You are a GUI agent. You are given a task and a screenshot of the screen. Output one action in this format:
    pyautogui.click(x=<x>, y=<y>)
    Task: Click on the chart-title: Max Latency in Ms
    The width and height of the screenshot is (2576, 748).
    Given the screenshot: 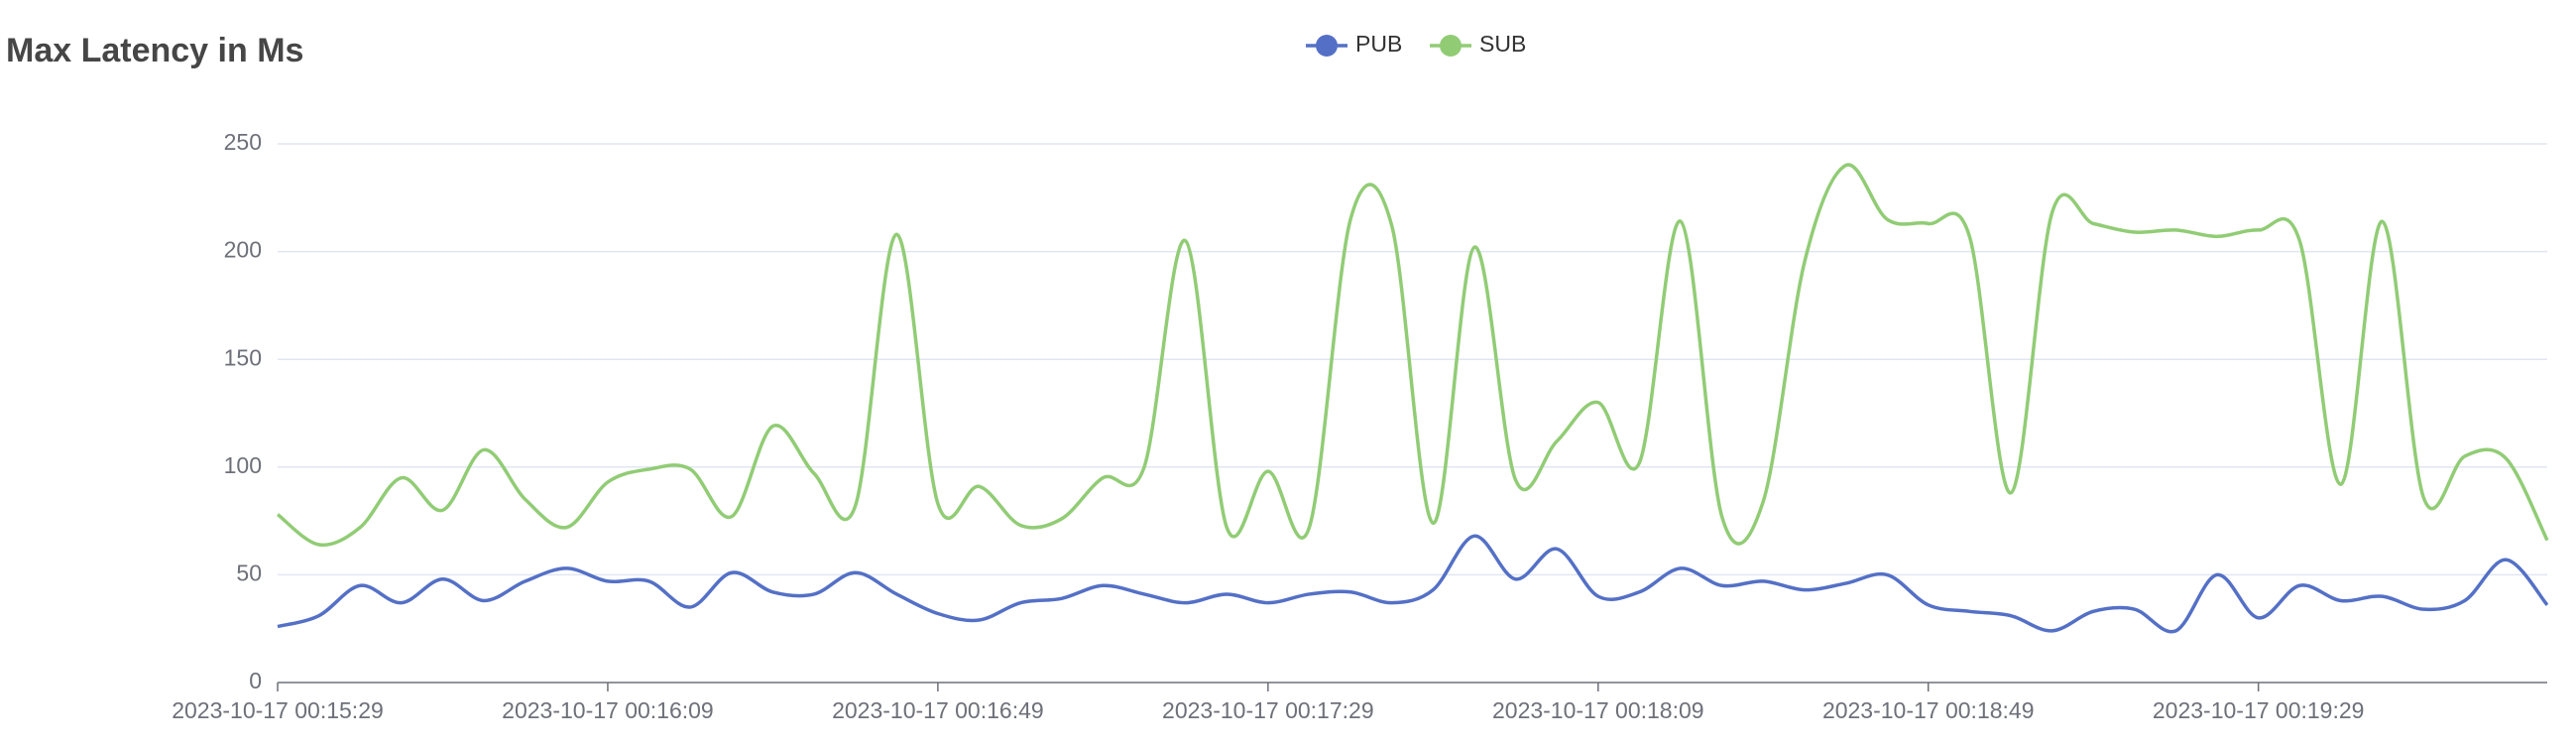 What is the action you would take?
    pyautogui.click(x=154, y=50)
    